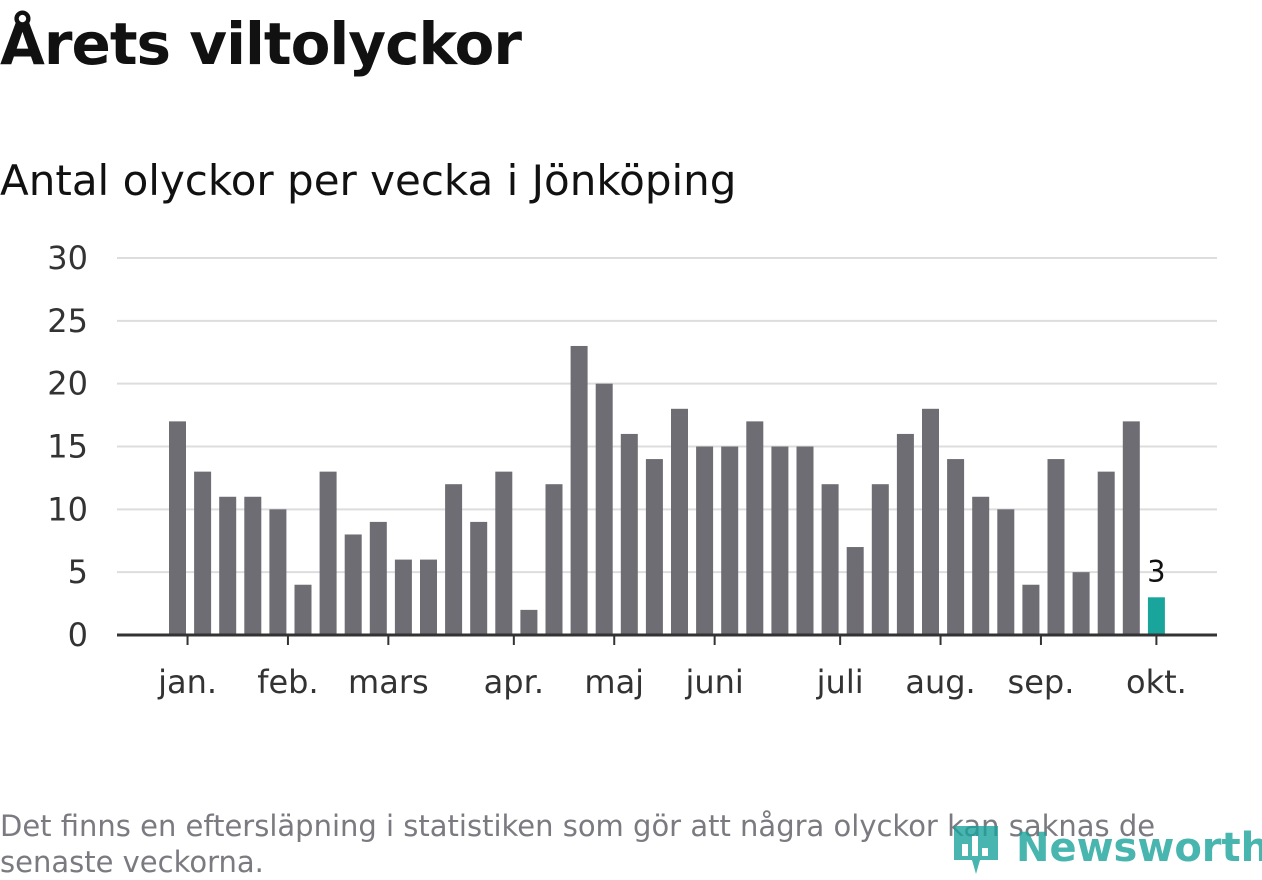  Describe the element at coordinates (976, 850) in the screenshot. I see `bar-chart-logo-icon` at that location.